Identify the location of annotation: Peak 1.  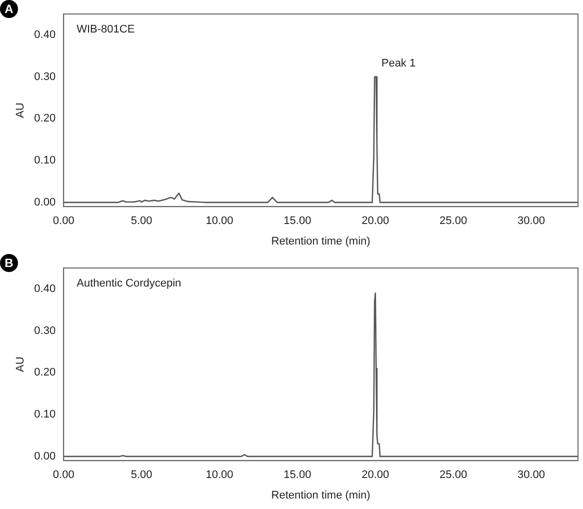
(398, 63).